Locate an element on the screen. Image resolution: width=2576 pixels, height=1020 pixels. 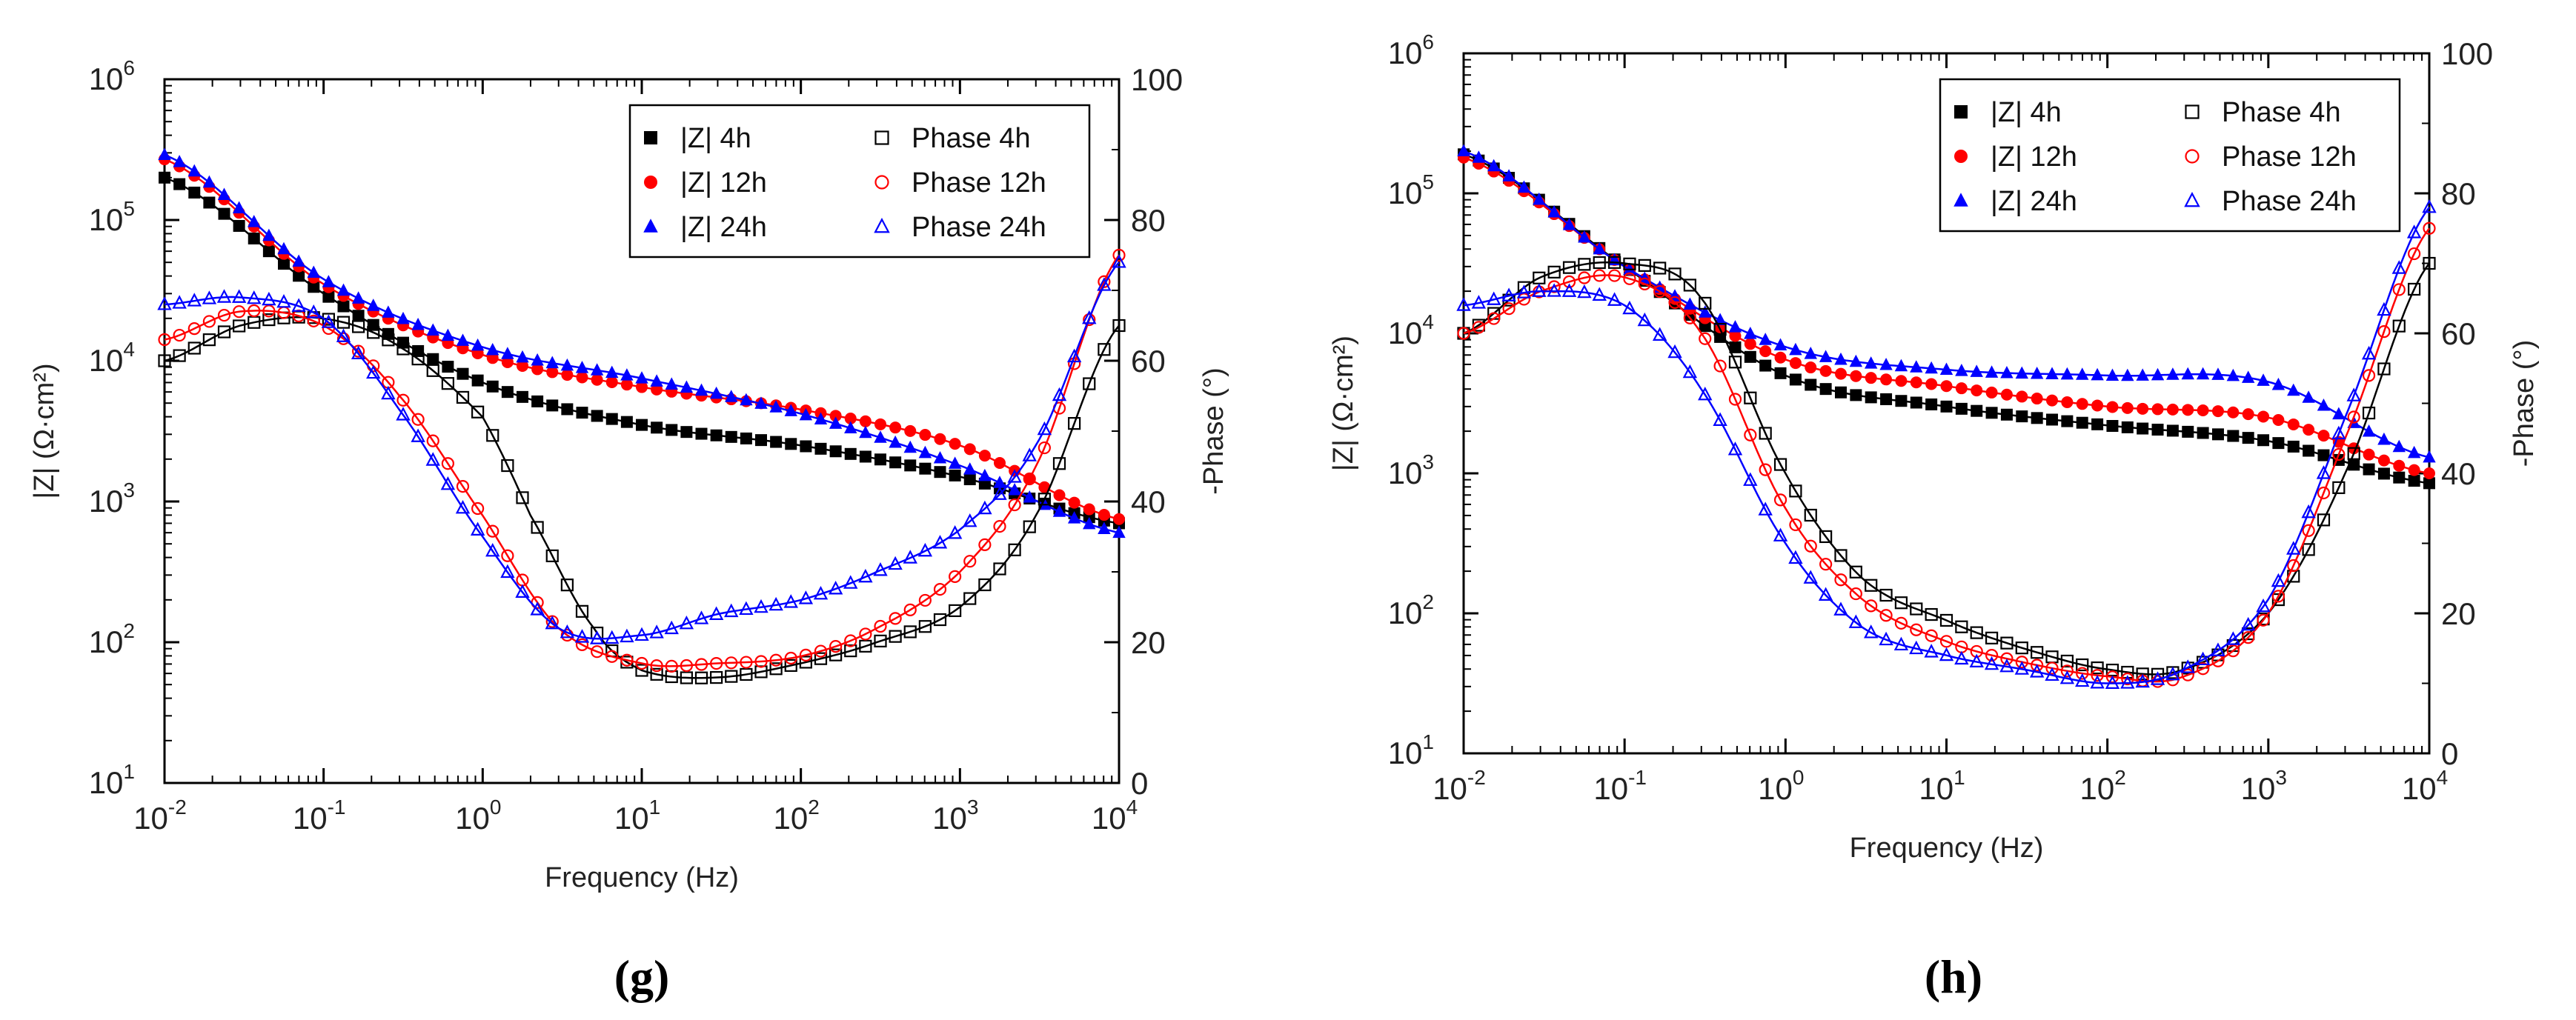
x-tick-label: 10⁻² is located at coordinates (1459, 786).